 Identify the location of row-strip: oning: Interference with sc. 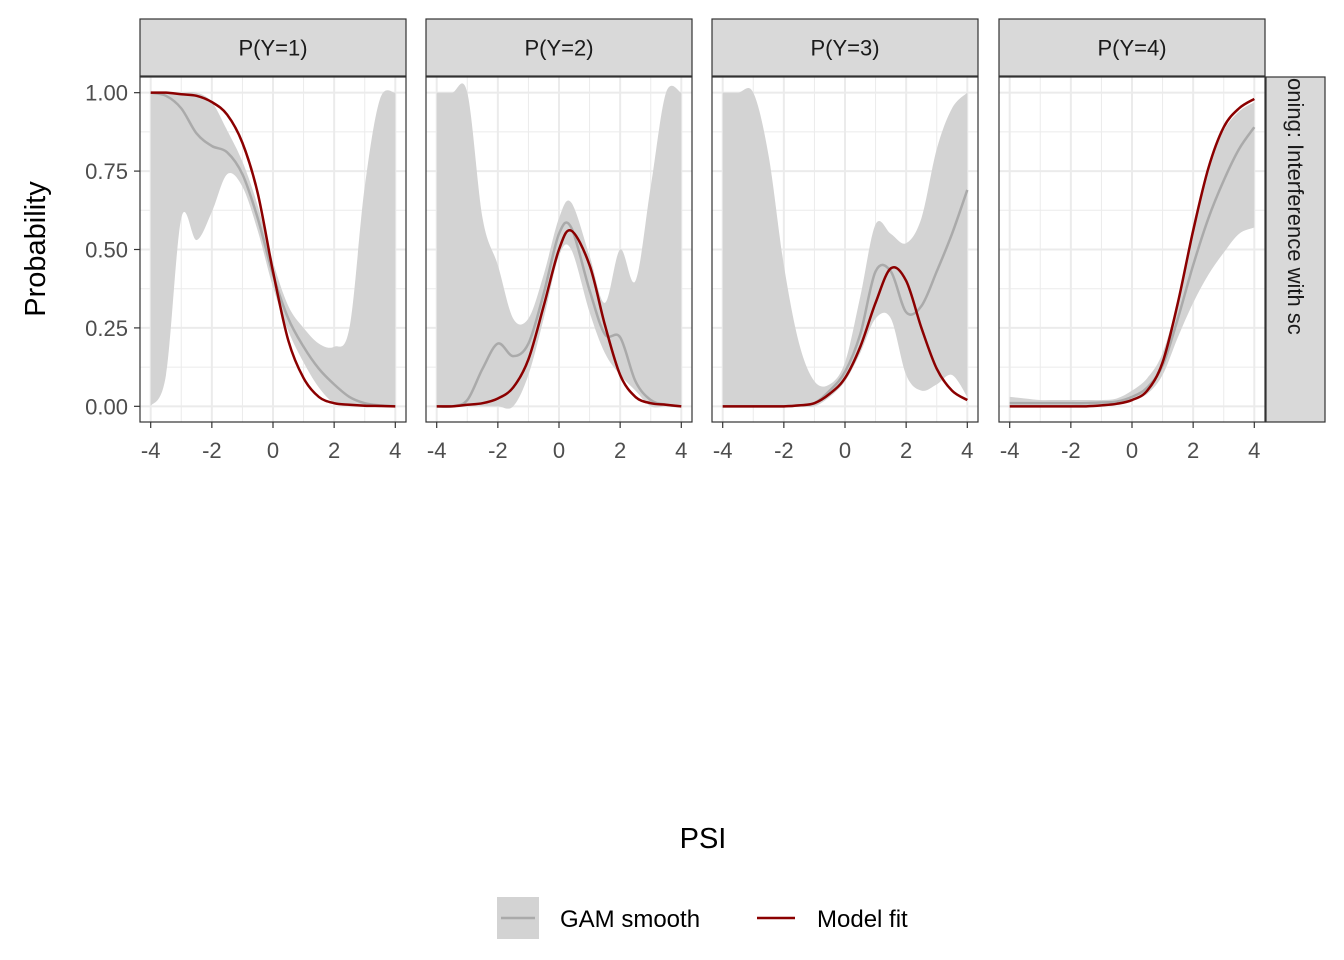
(1295, 249).